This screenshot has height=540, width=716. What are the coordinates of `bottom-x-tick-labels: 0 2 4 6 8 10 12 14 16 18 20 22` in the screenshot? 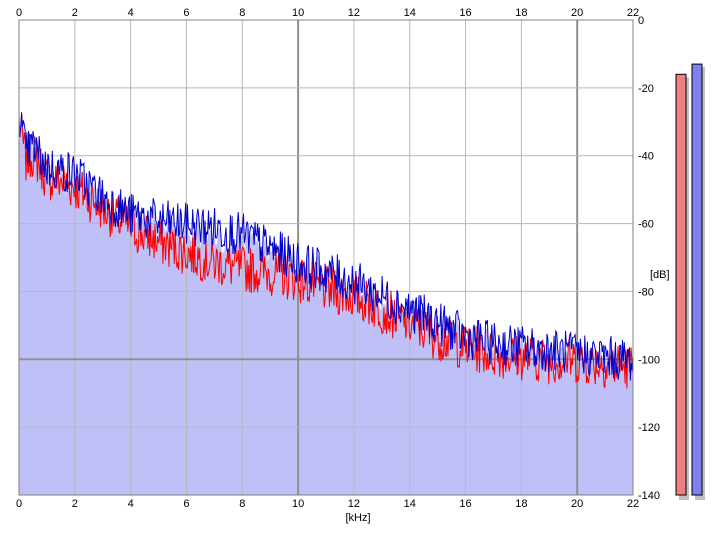 It's located at (327, 504).